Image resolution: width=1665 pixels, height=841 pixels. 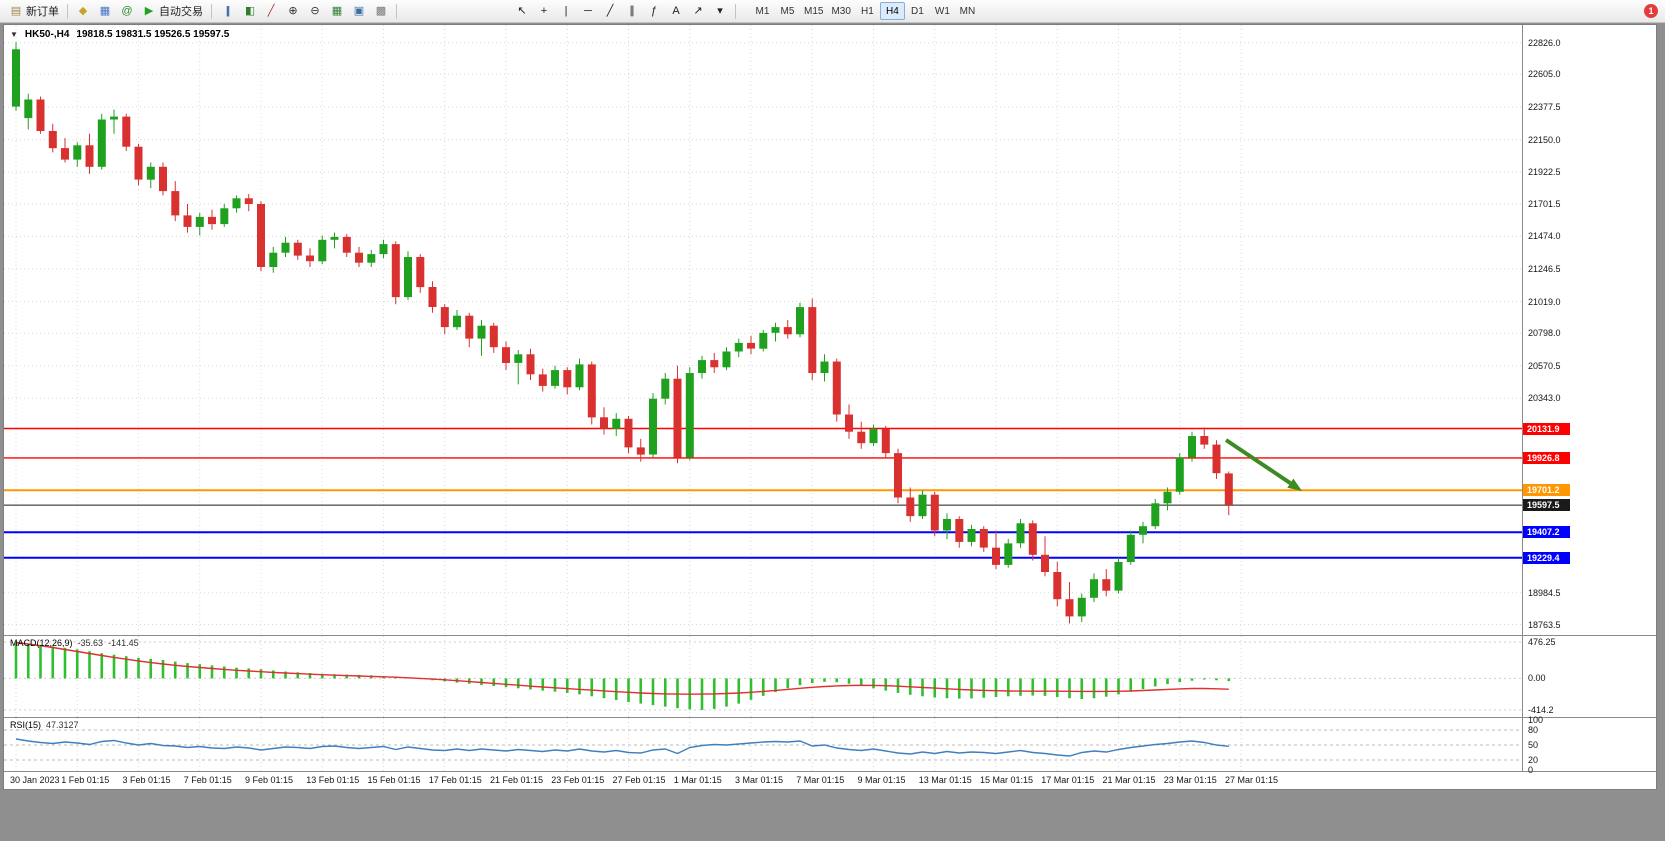 What do you see at coordinates (881, 780) in the screenshot?
I see `time-axis-label: 9 Mar 01:15` at bounding box center [881, 780].